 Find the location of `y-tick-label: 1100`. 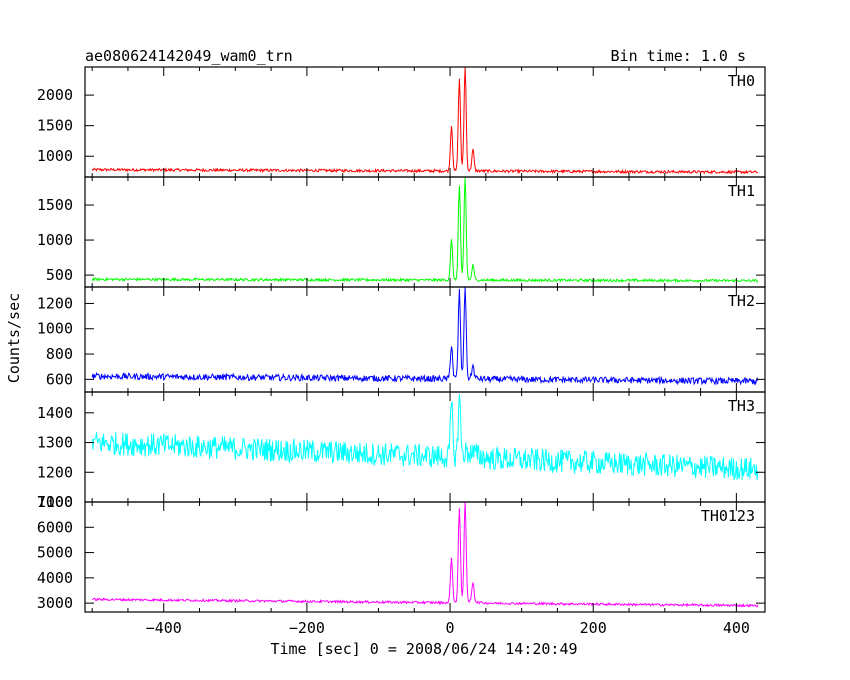

y-tick-label: 1100 is located at coordinates (55, 502).